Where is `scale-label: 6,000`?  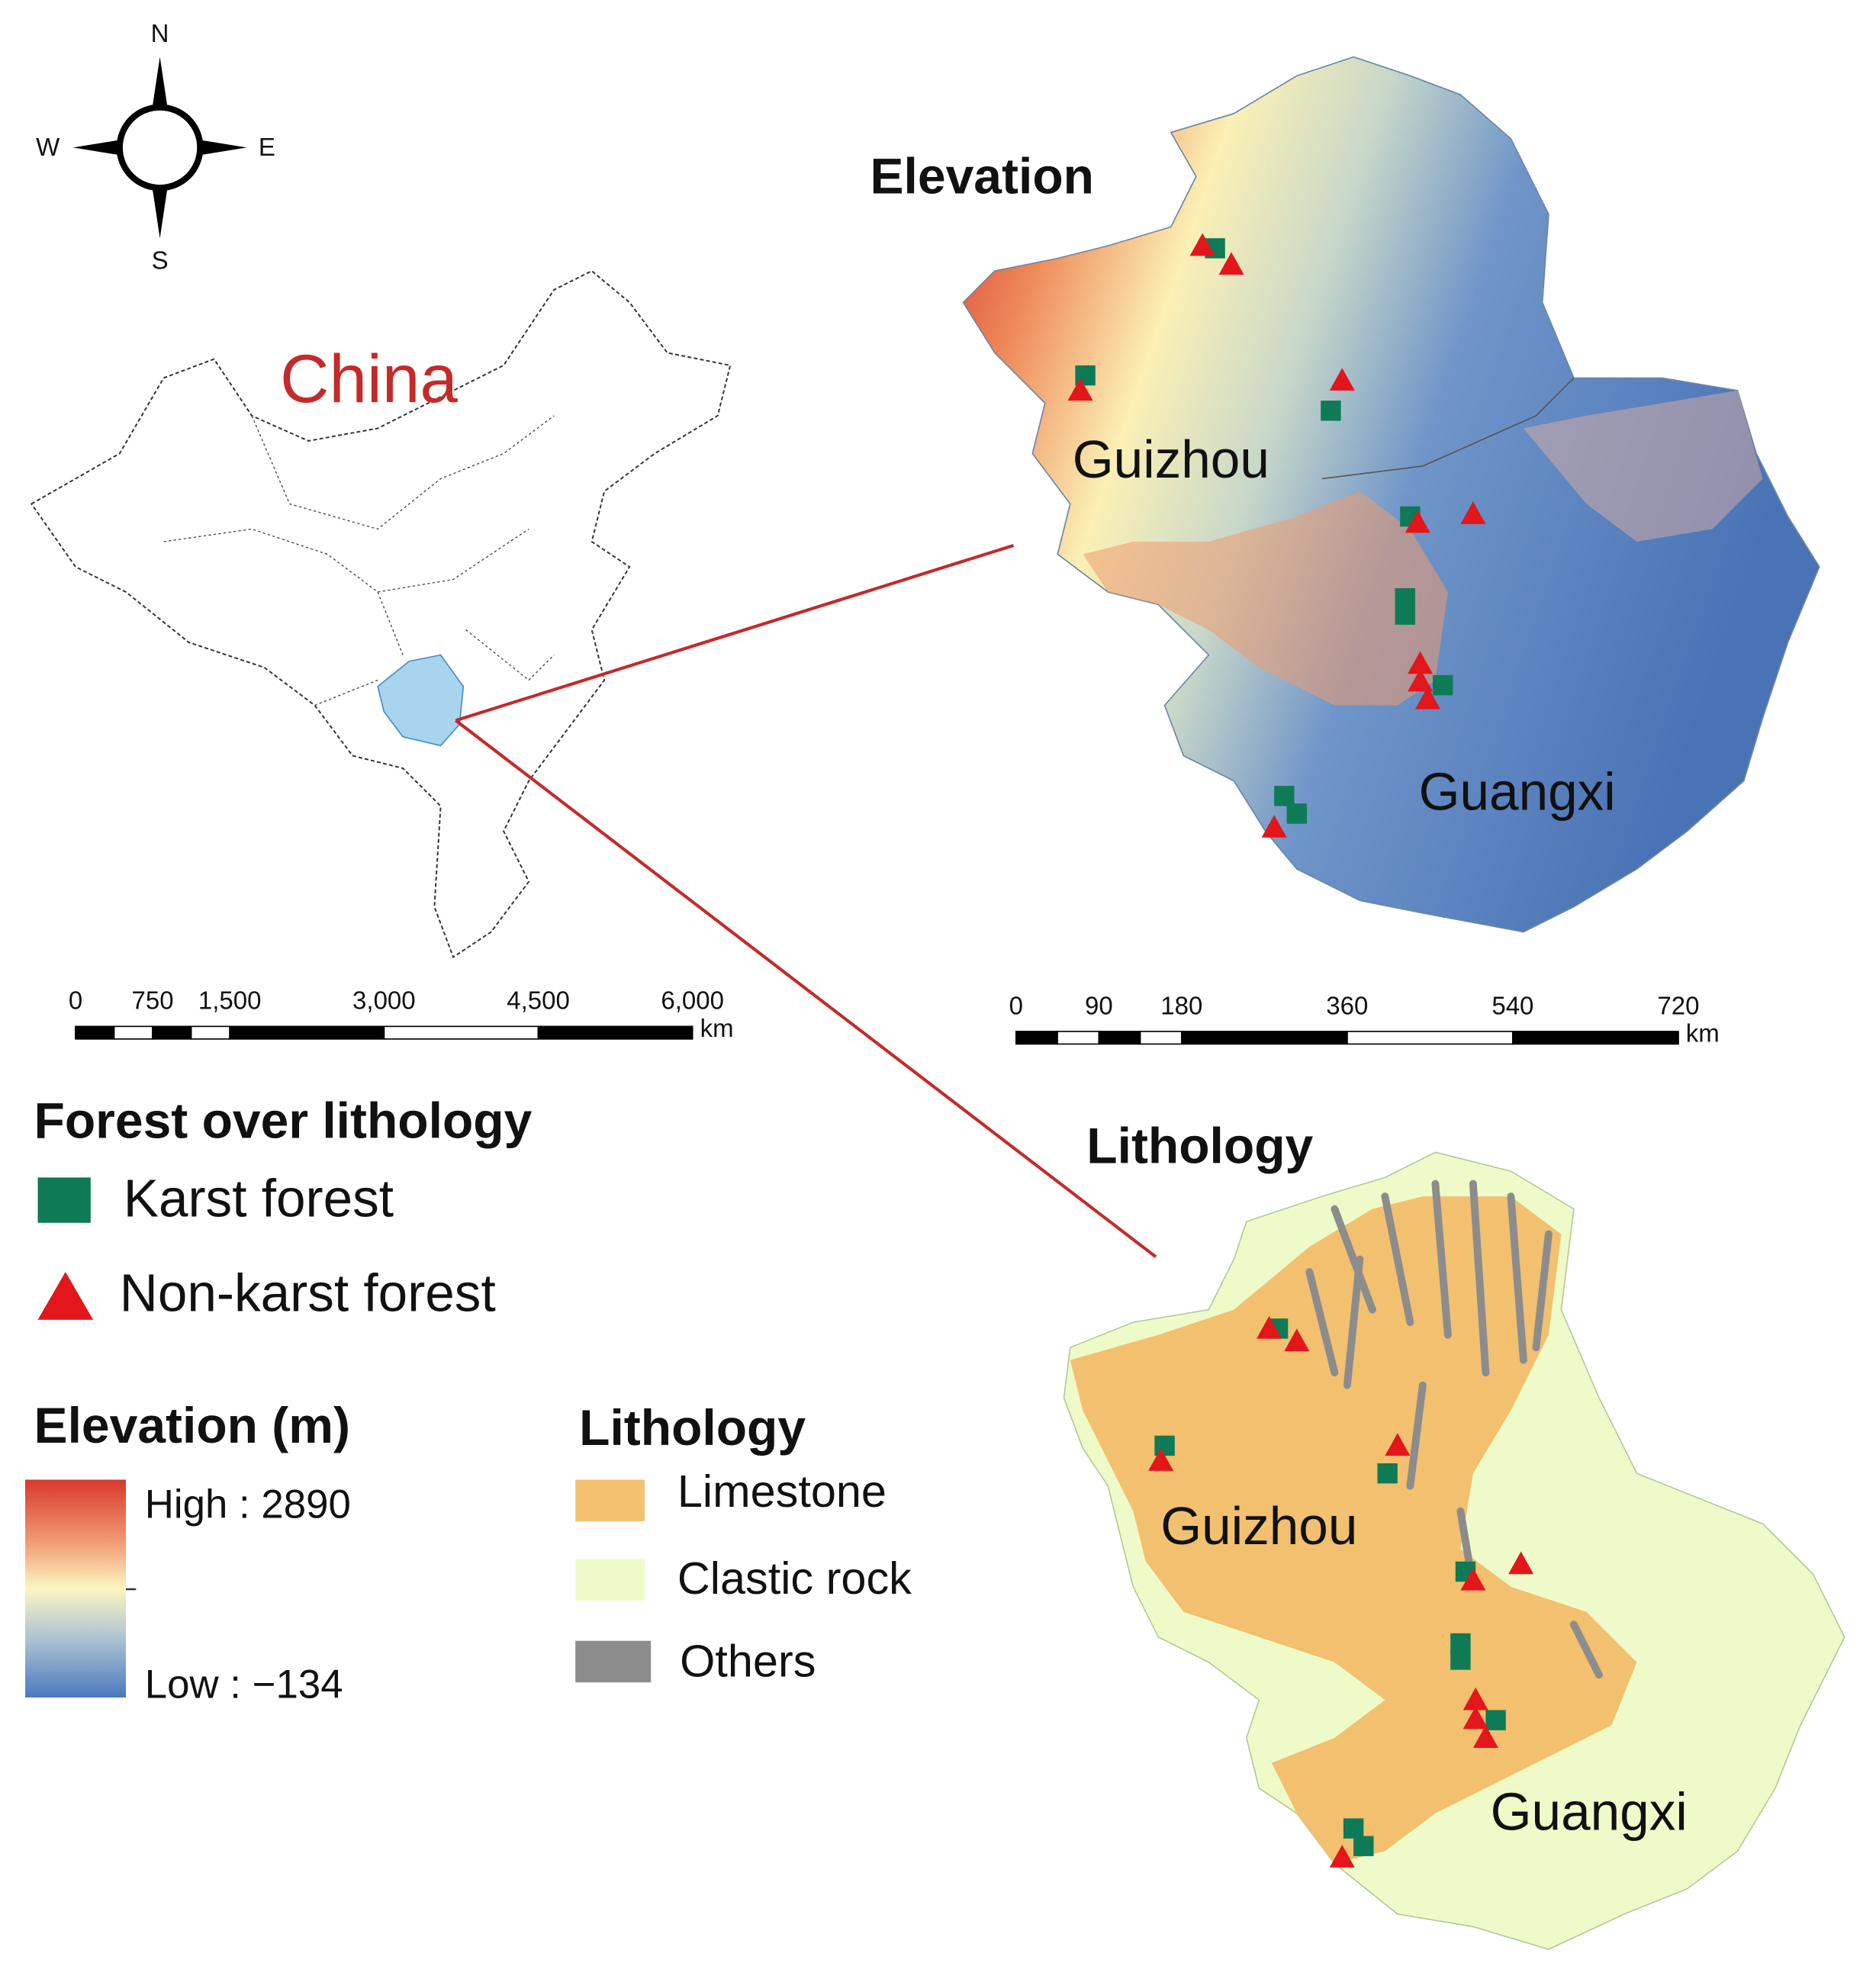
scale-label: 6,000 is located at coordinates (692, 1000).